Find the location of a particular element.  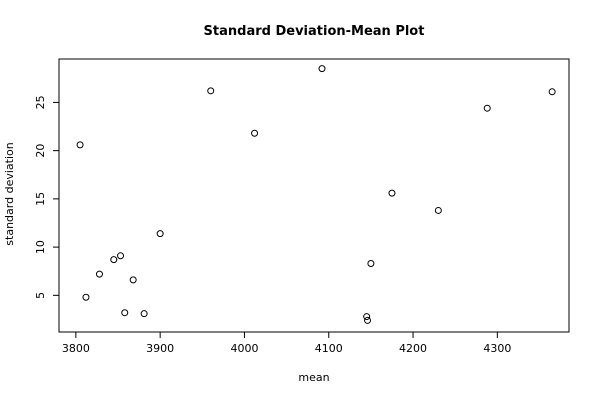

y-tick-label-10: 10 is located at coordinates (40, 247).